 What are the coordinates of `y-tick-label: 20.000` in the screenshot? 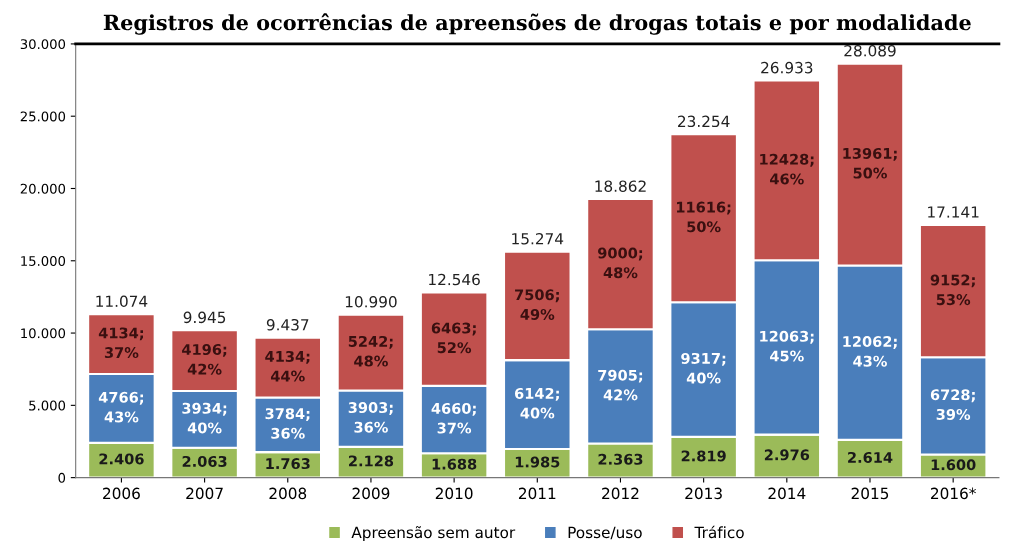 It's located at (43, 188).